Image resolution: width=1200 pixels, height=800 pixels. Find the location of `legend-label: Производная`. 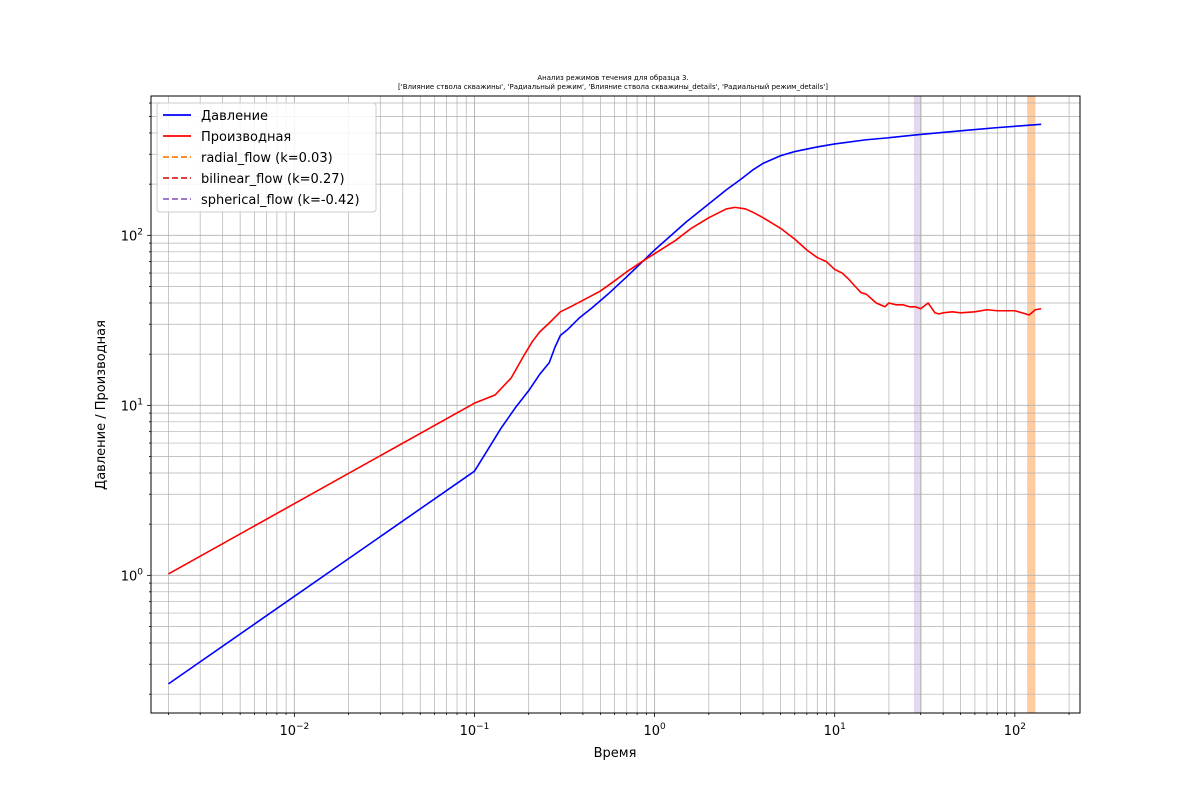

legend-label: Производная is located at coordinates (246, 137).